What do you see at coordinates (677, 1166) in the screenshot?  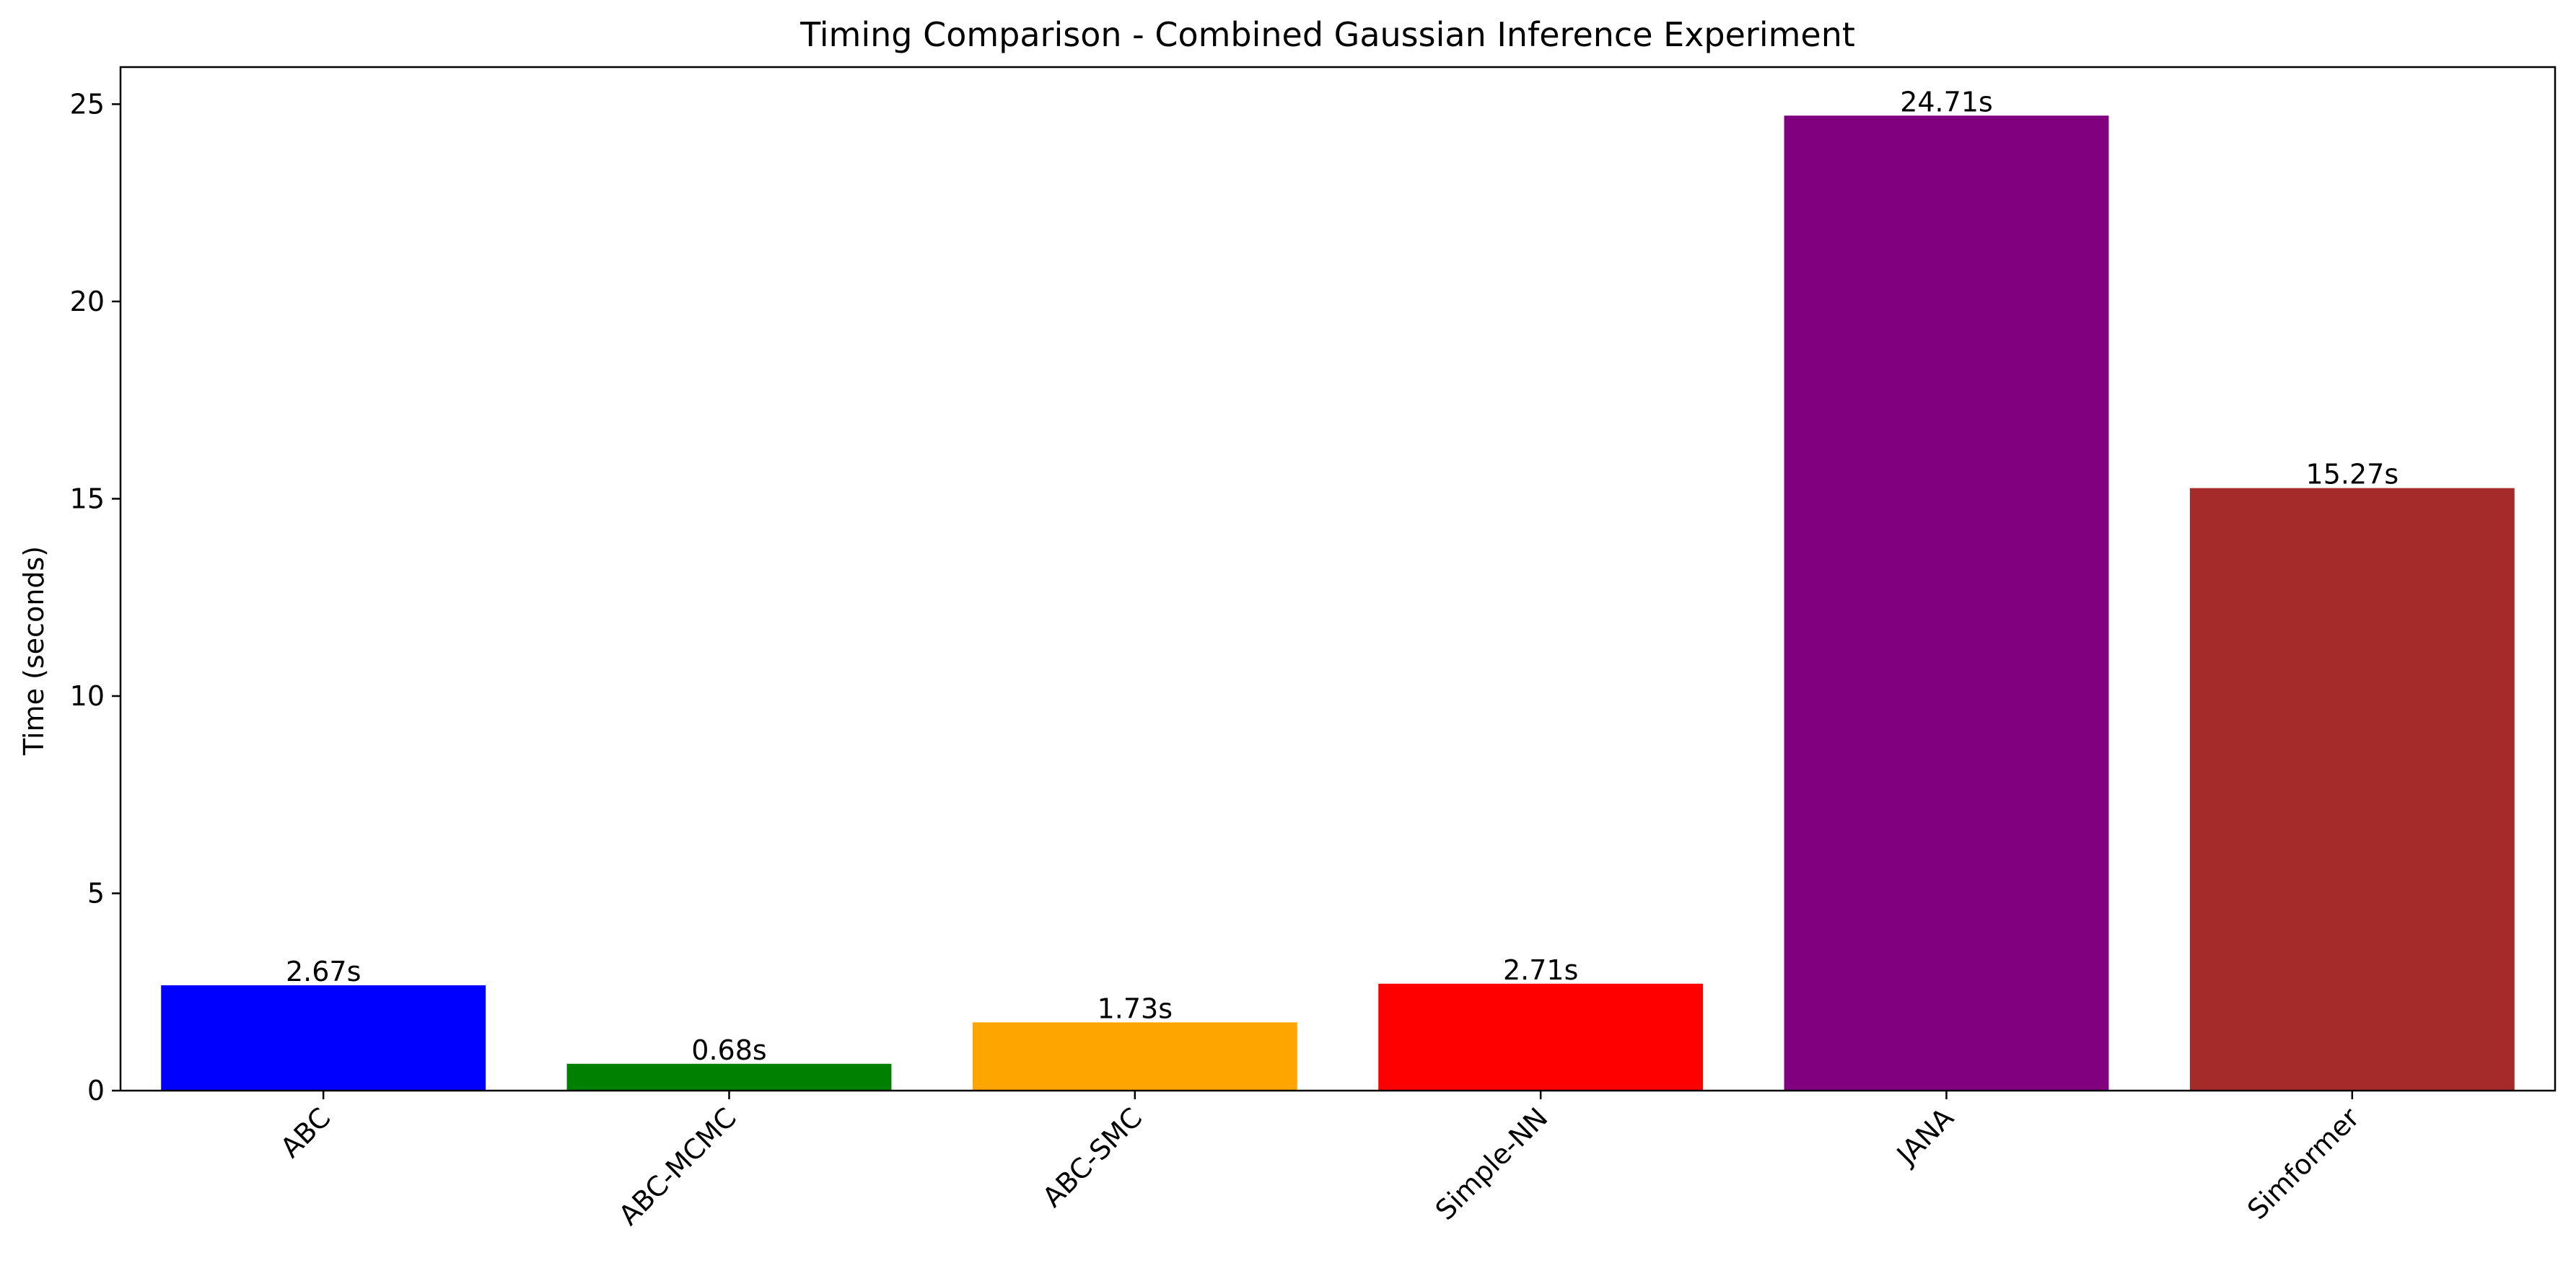 I see `x-tick-label-abc-mcmc: ABC-MCMC` at bounding box center [677, 1166].